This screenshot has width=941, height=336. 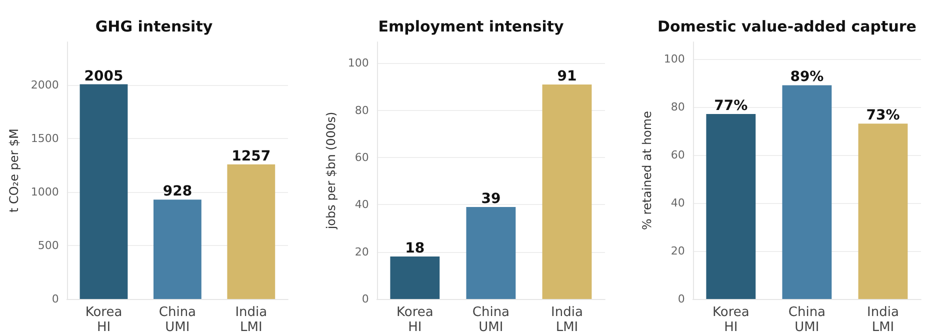 I want to click on y-tick-label: 1500, so click(x=44, y=138).